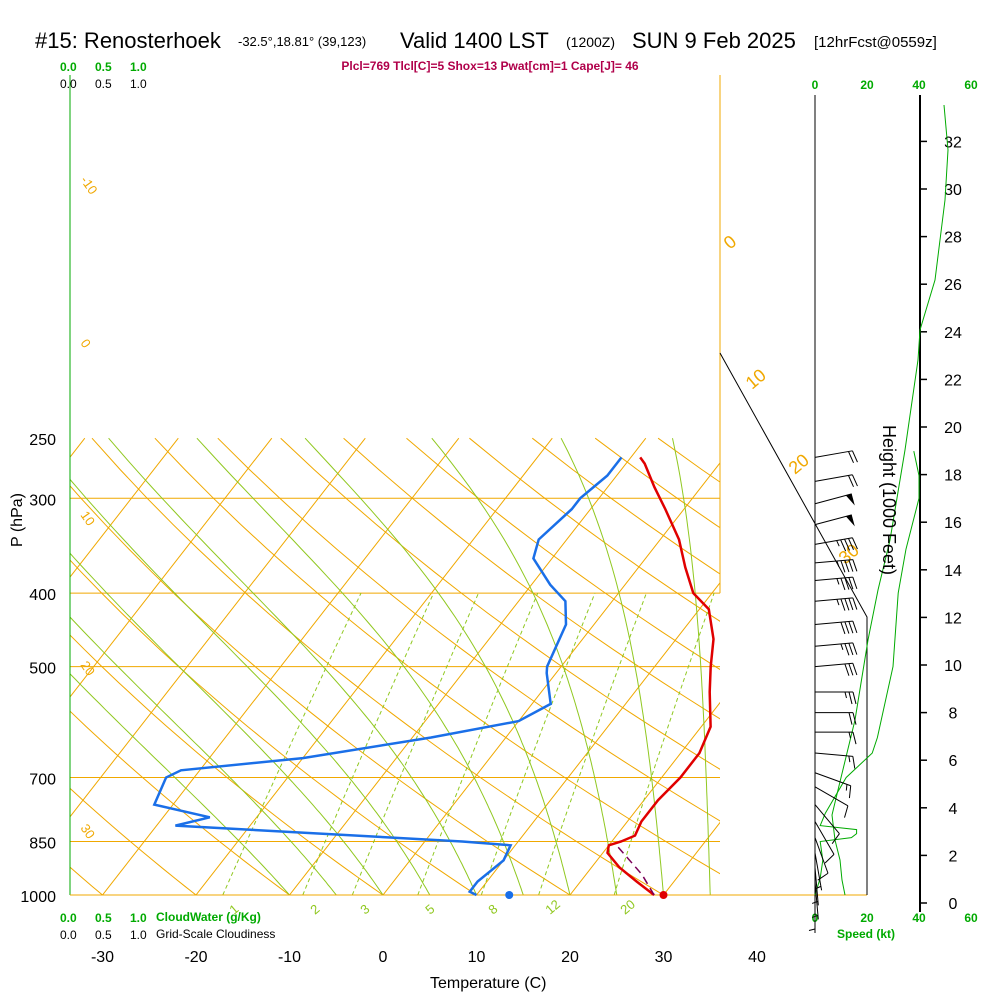 This screenshot has height=1000, width=1000. Describe the element at coordinates (314, 909) in the screenshot. I see `mixing-ratio-label: 2` at that location.